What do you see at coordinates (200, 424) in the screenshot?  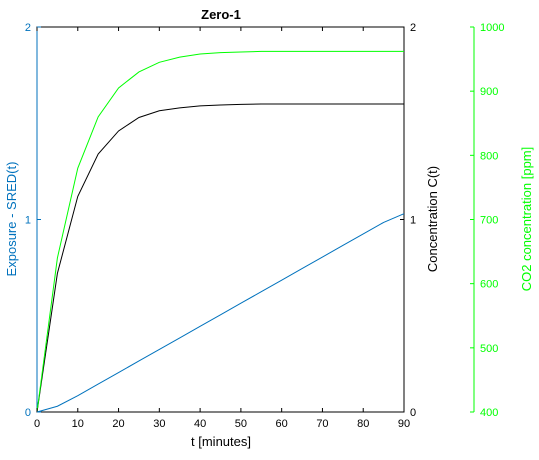 I see `x-tick-label: 40` at bounding box center [200, 424].